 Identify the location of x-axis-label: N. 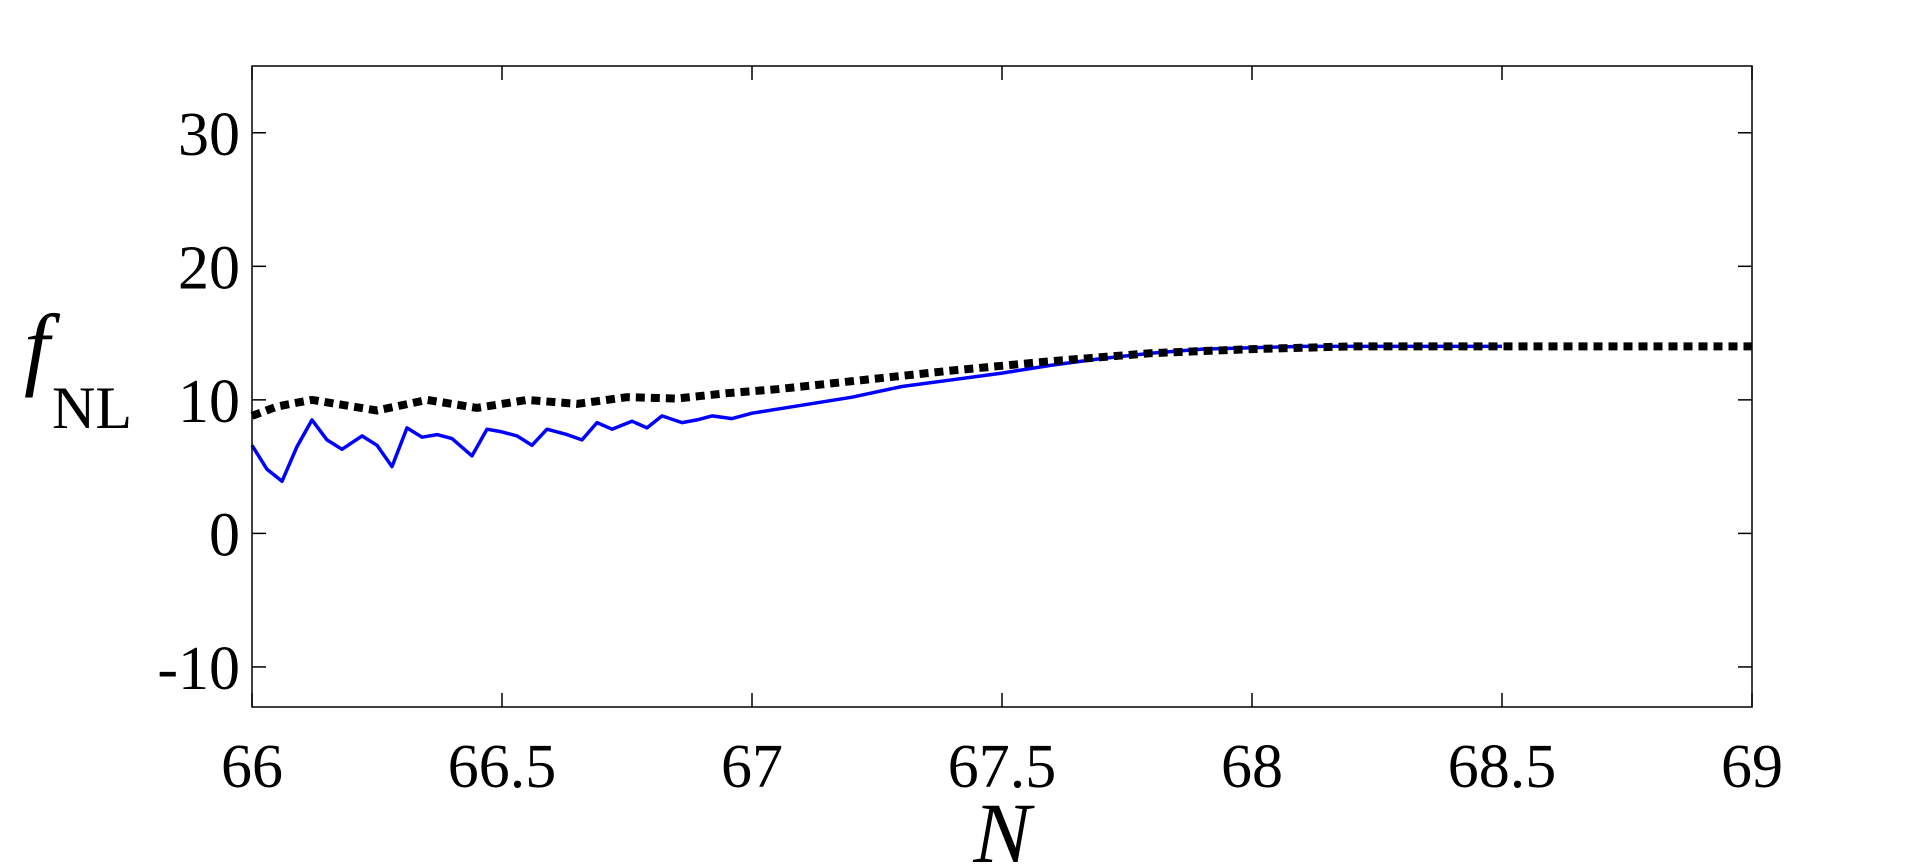
(1003, 826).